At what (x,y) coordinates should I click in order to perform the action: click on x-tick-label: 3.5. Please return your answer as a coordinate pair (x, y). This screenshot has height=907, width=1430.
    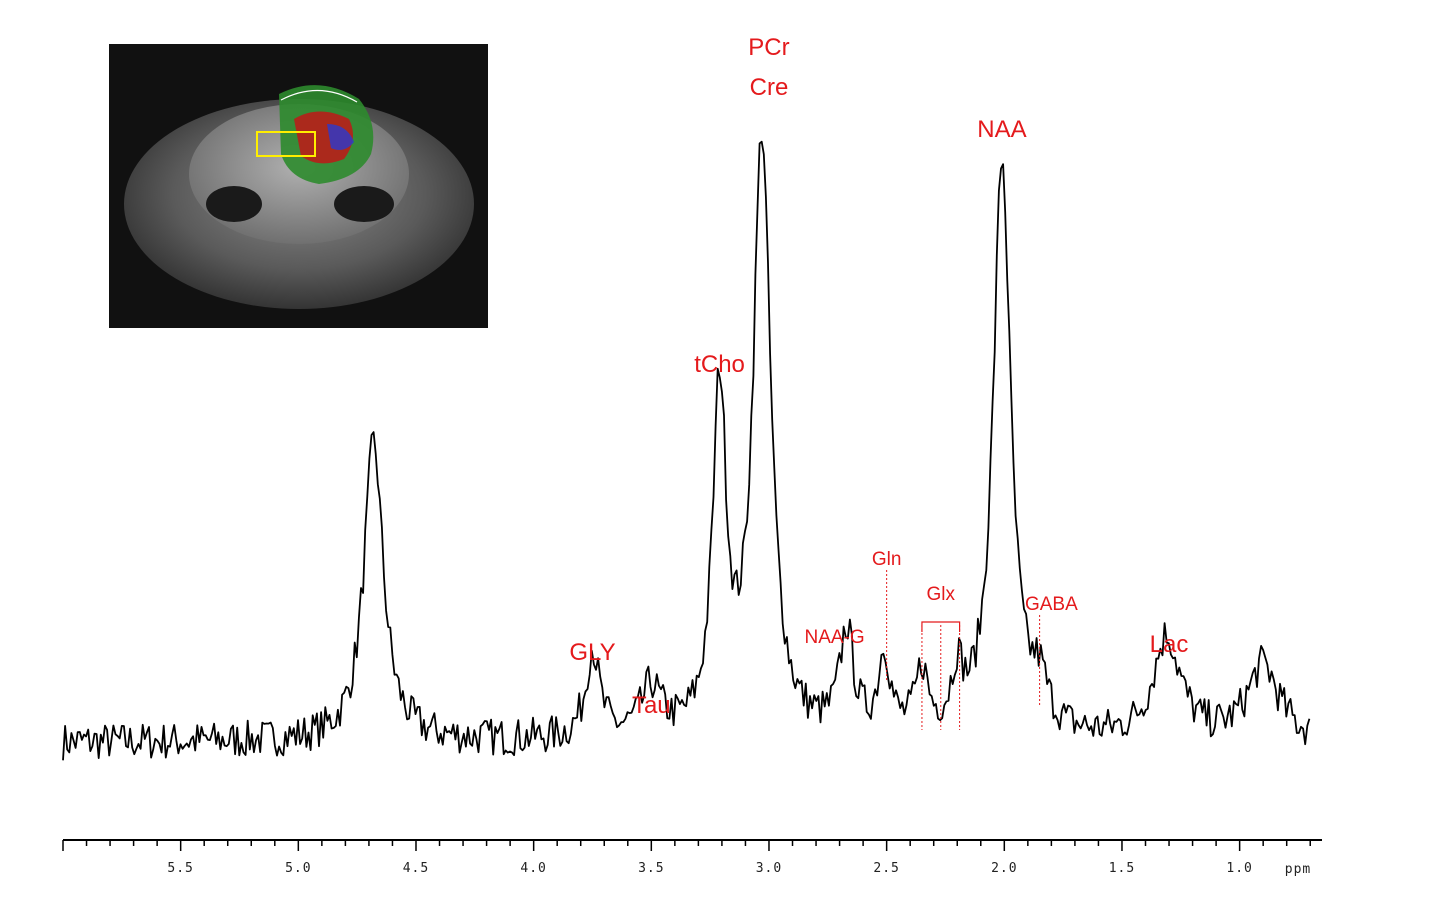
    Looking at the image, I should click on (651, 868).